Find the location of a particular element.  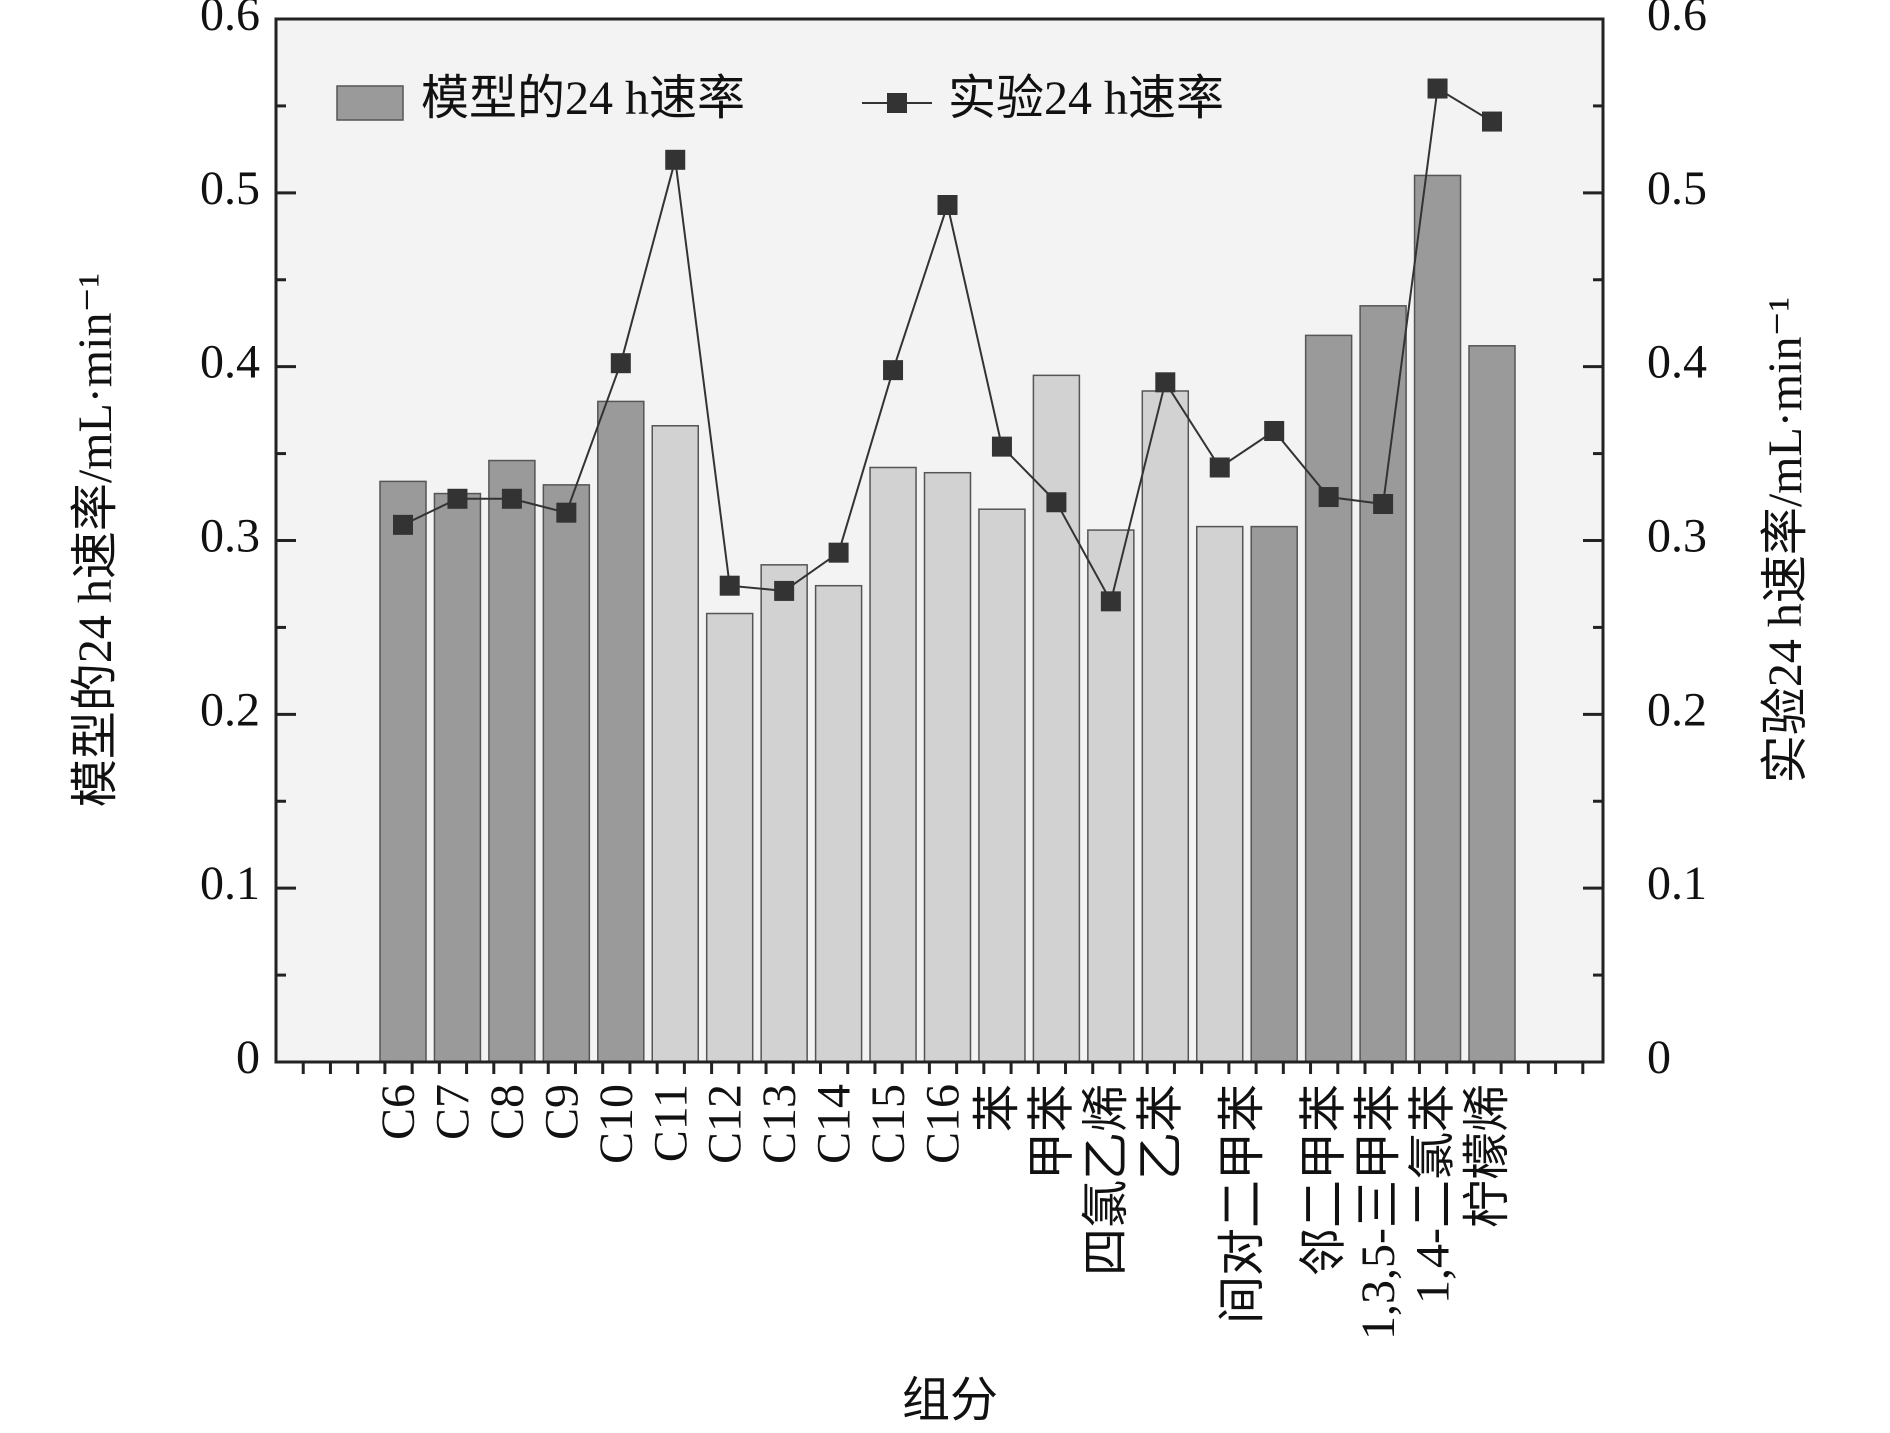

x-tick-label: 邻二甲苯 is located at coordinates (1324, 1180).